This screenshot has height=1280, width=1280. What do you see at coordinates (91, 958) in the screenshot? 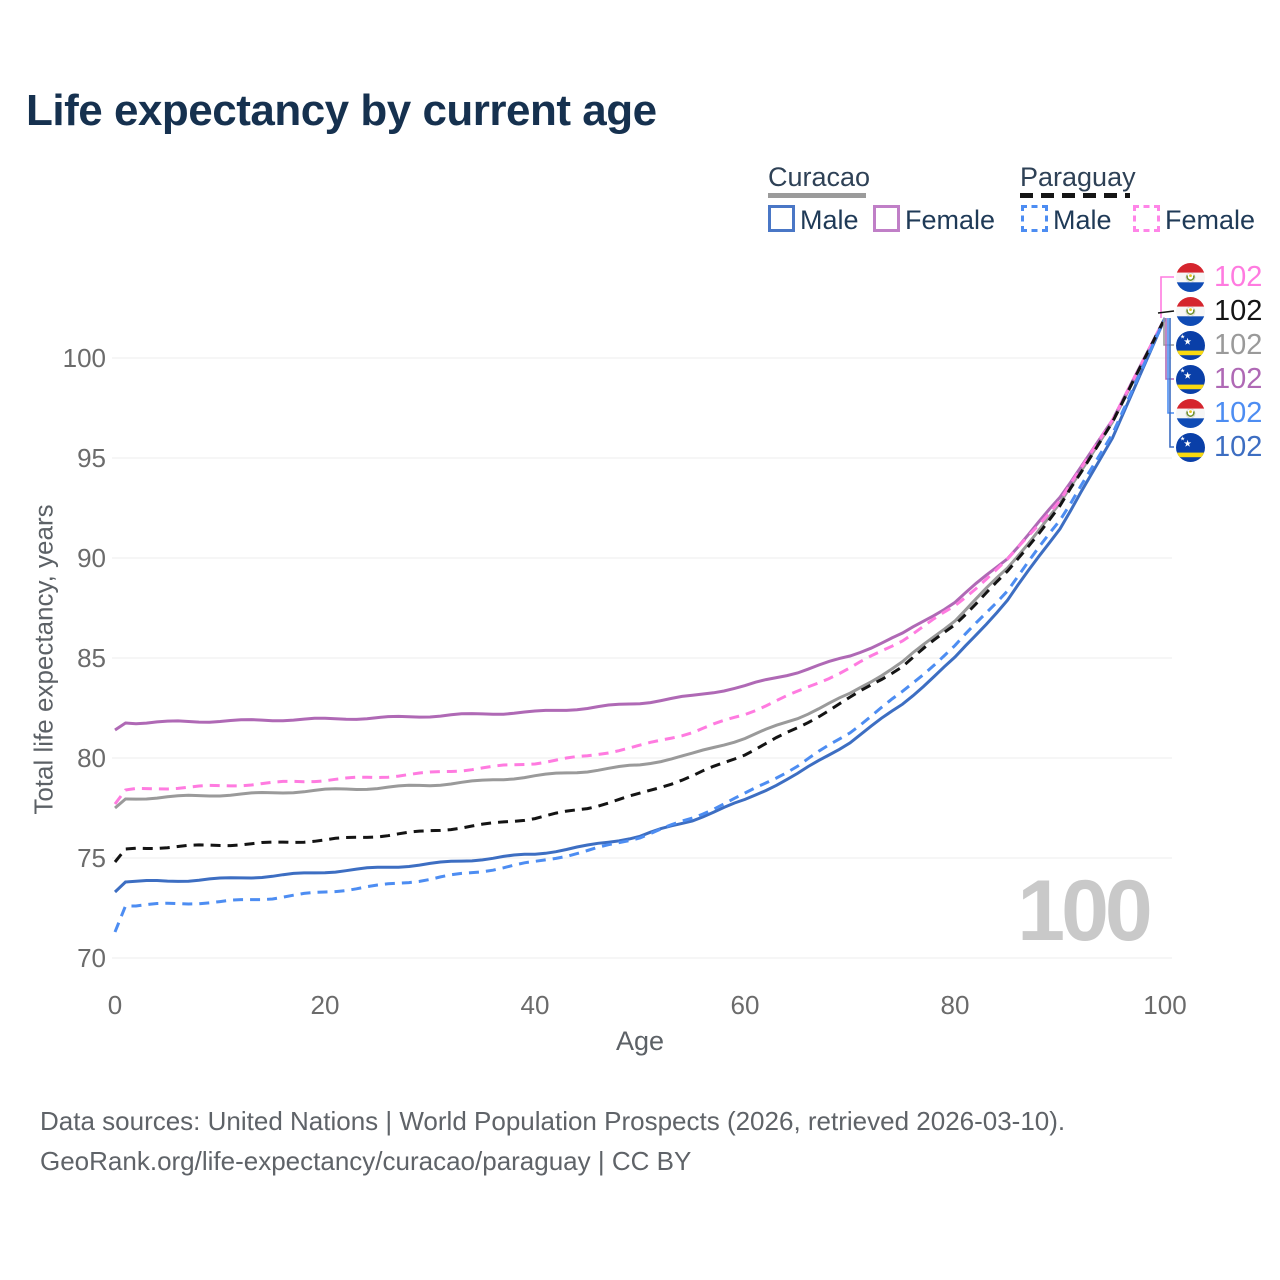
I see `y-tick-70: 70` at bounding box center [91, 958].